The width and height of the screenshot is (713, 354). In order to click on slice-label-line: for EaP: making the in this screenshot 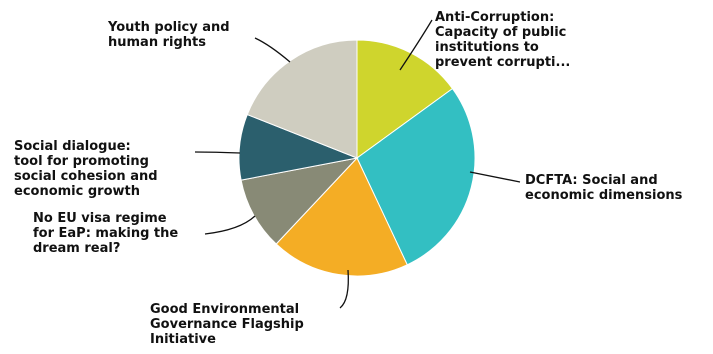, I will do `click(105, 233)`.